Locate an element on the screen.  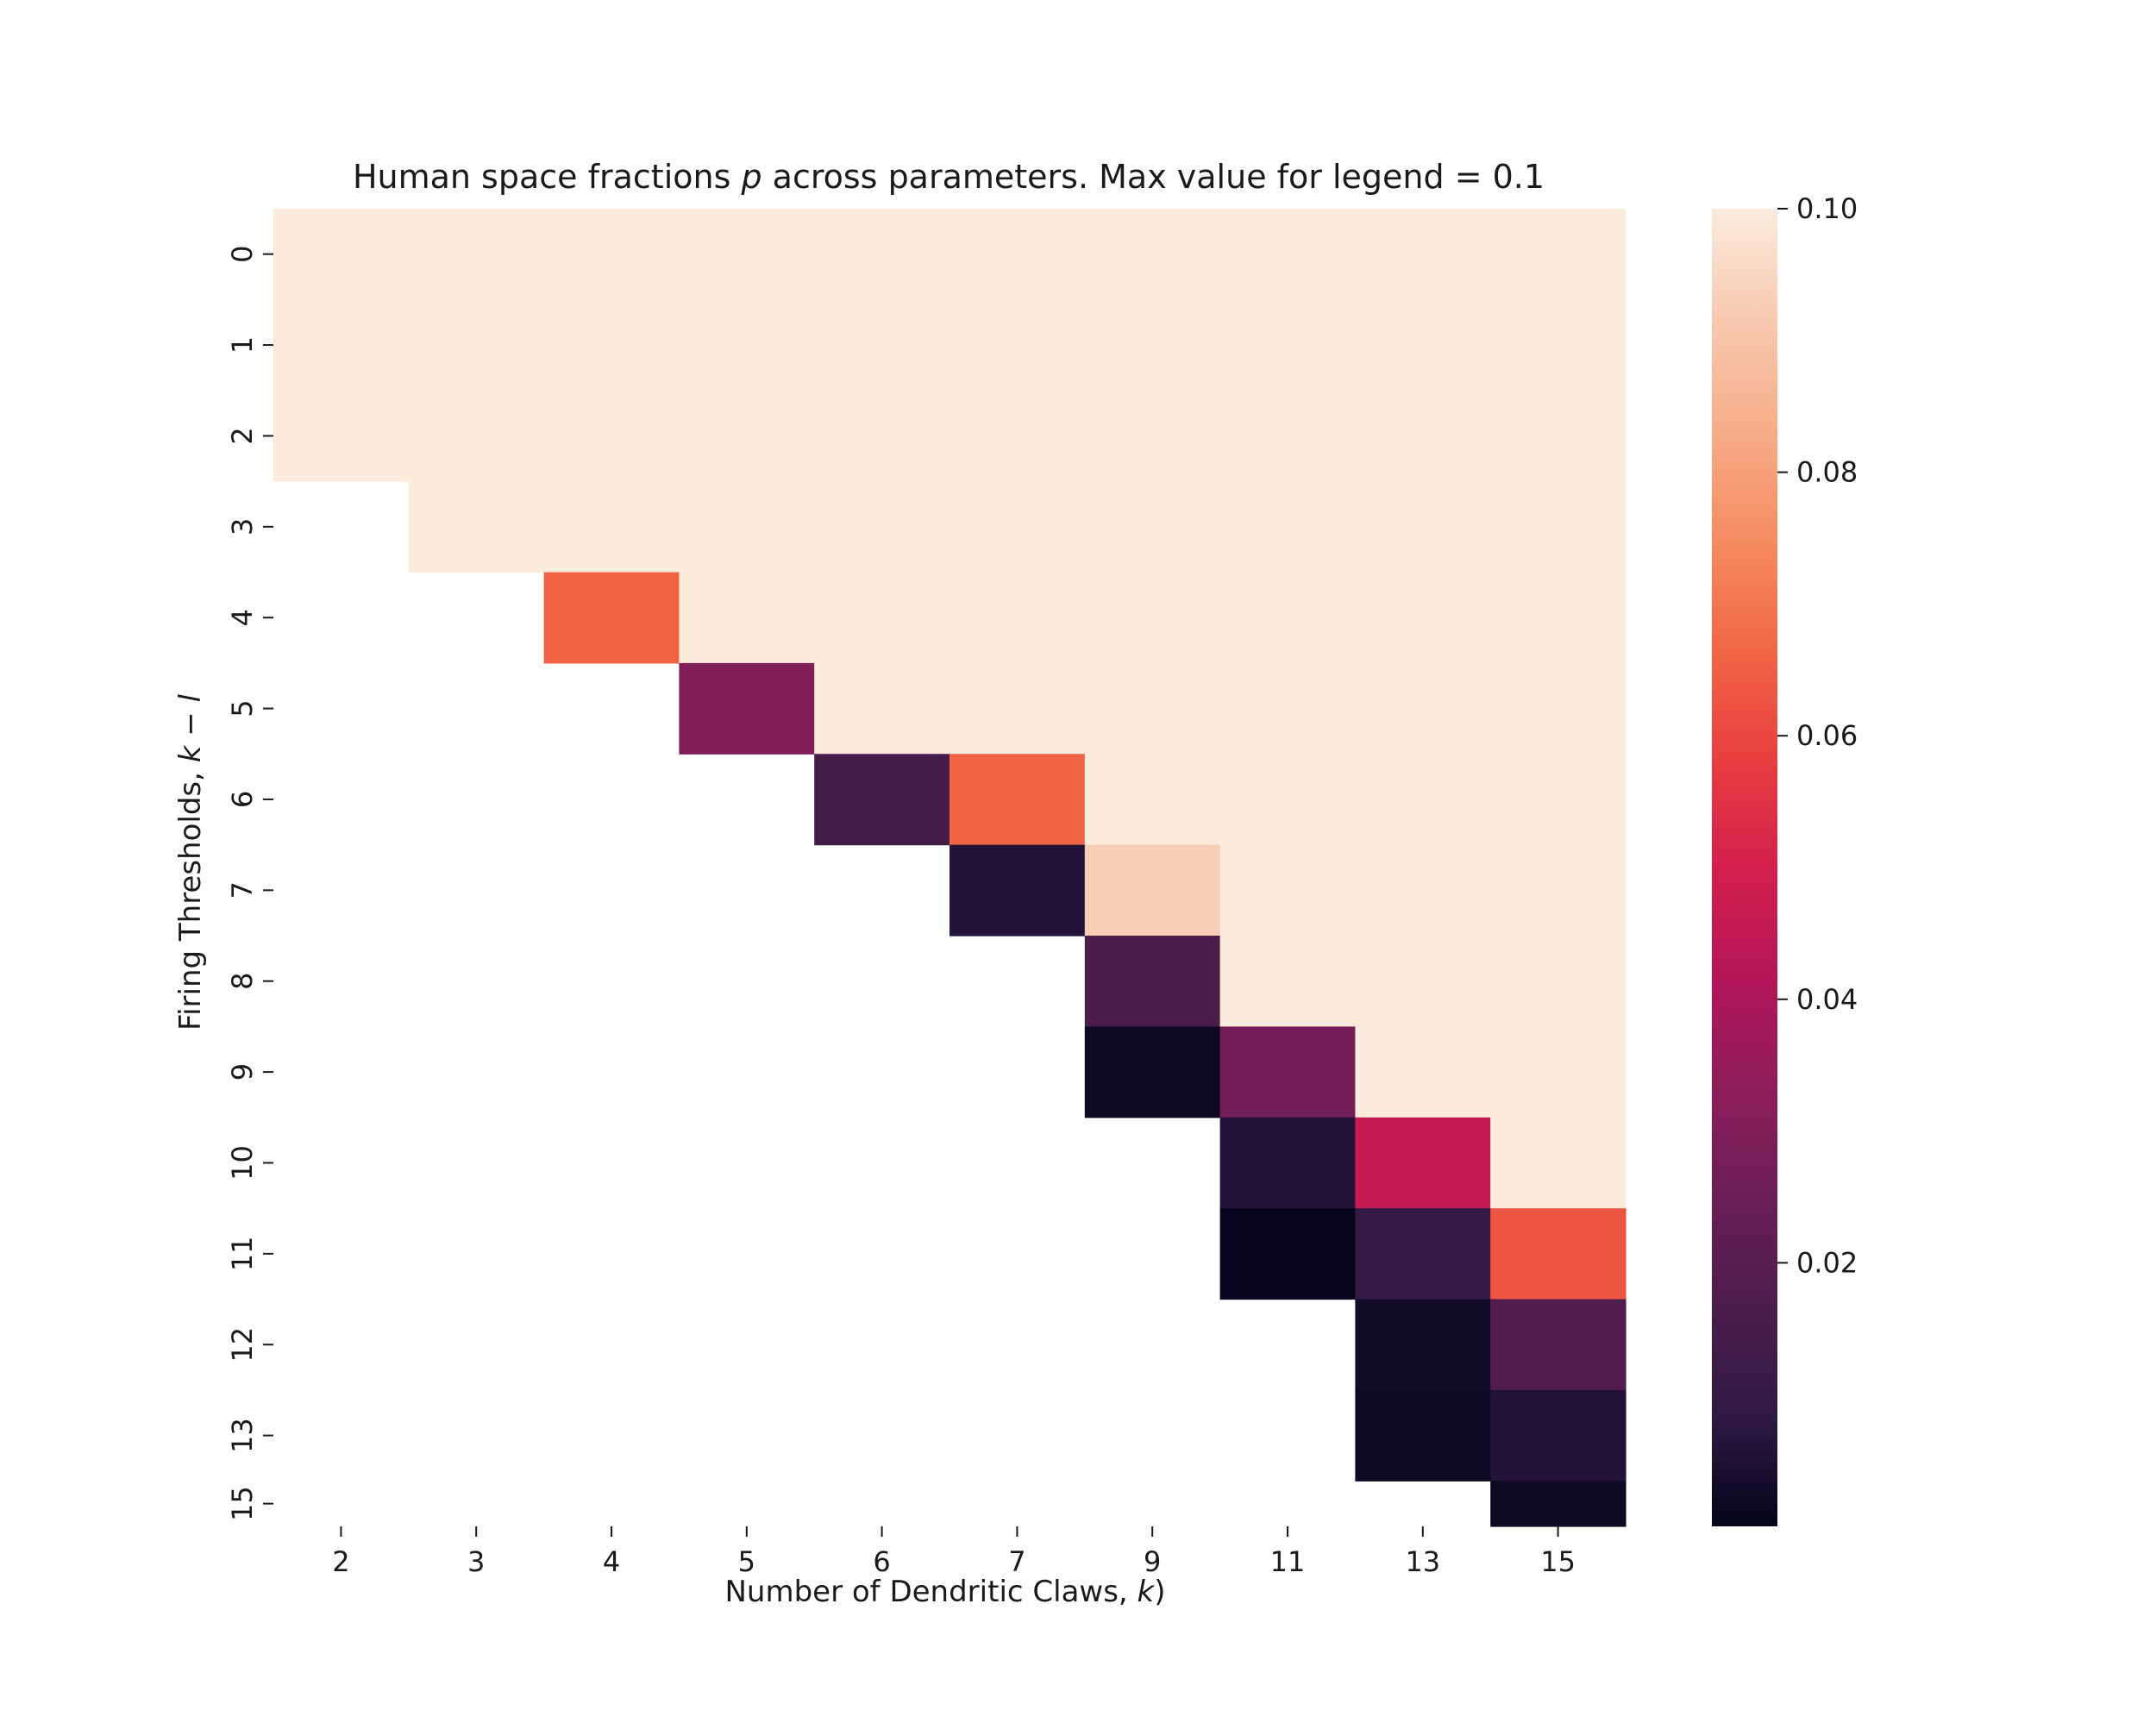
x-tick-label: 4 is located at coordinates (611, 1562).